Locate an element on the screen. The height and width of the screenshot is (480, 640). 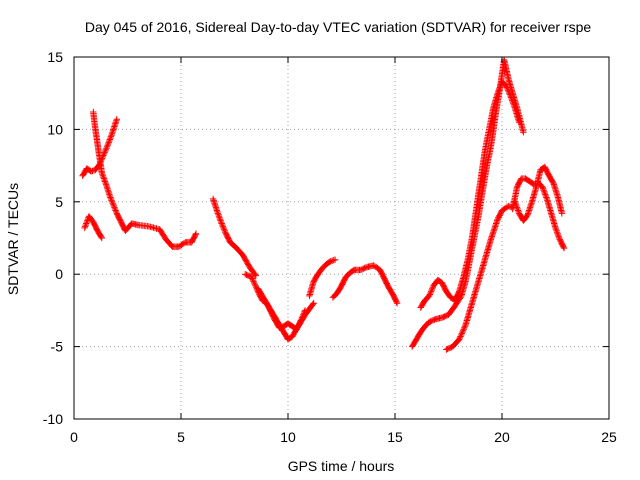
x-tick-label: 20 is located at coordinates (502, 437).